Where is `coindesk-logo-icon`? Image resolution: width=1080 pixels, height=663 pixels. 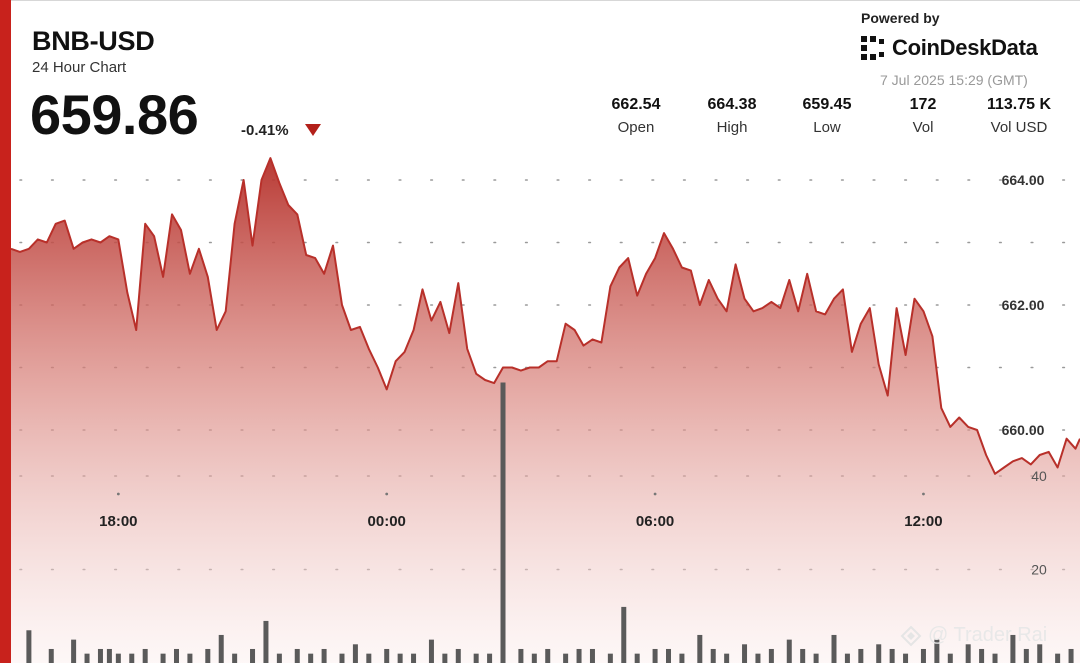 coindesk-logo-icon is located at coordinates (872, 48).